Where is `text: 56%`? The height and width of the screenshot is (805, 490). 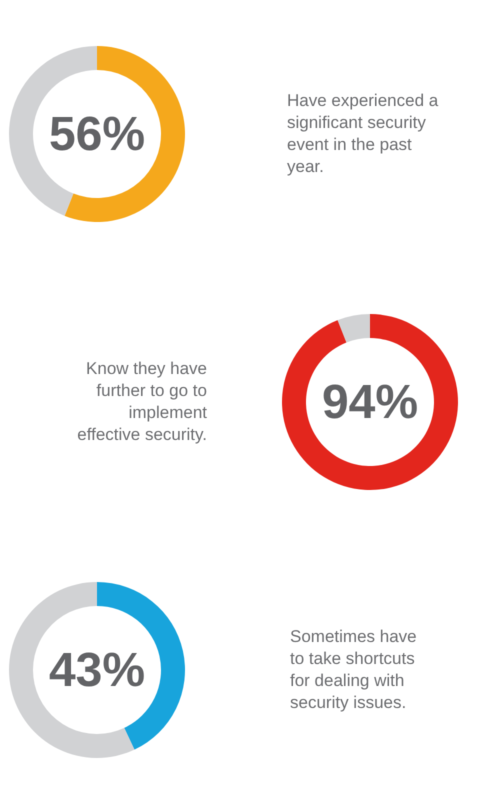
text: 56% is located at coordinates (97, 134).